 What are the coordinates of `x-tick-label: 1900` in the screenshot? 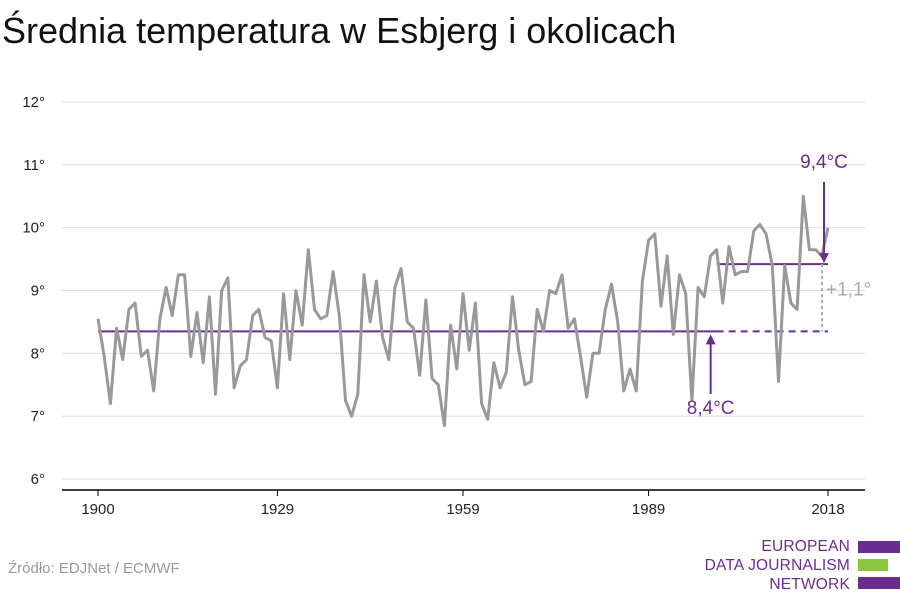 It's located at (97, 509).